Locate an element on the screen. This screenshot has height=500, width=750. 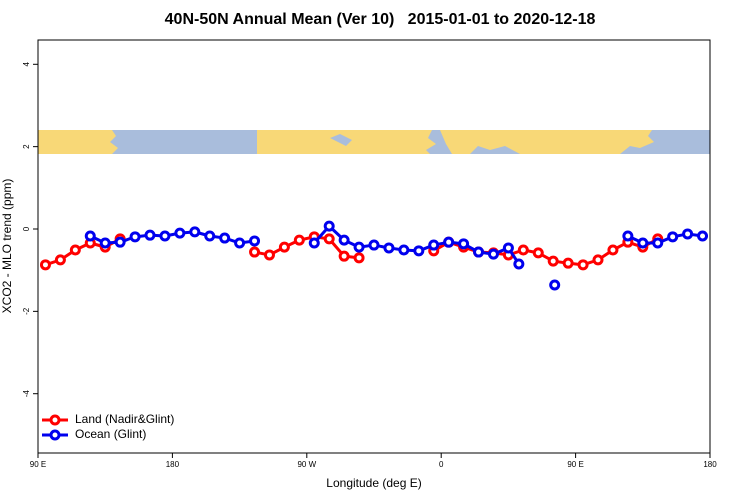
legend: Land (Nadir&Glint)Ocean (Glint) is located at coordinates (108, 426).